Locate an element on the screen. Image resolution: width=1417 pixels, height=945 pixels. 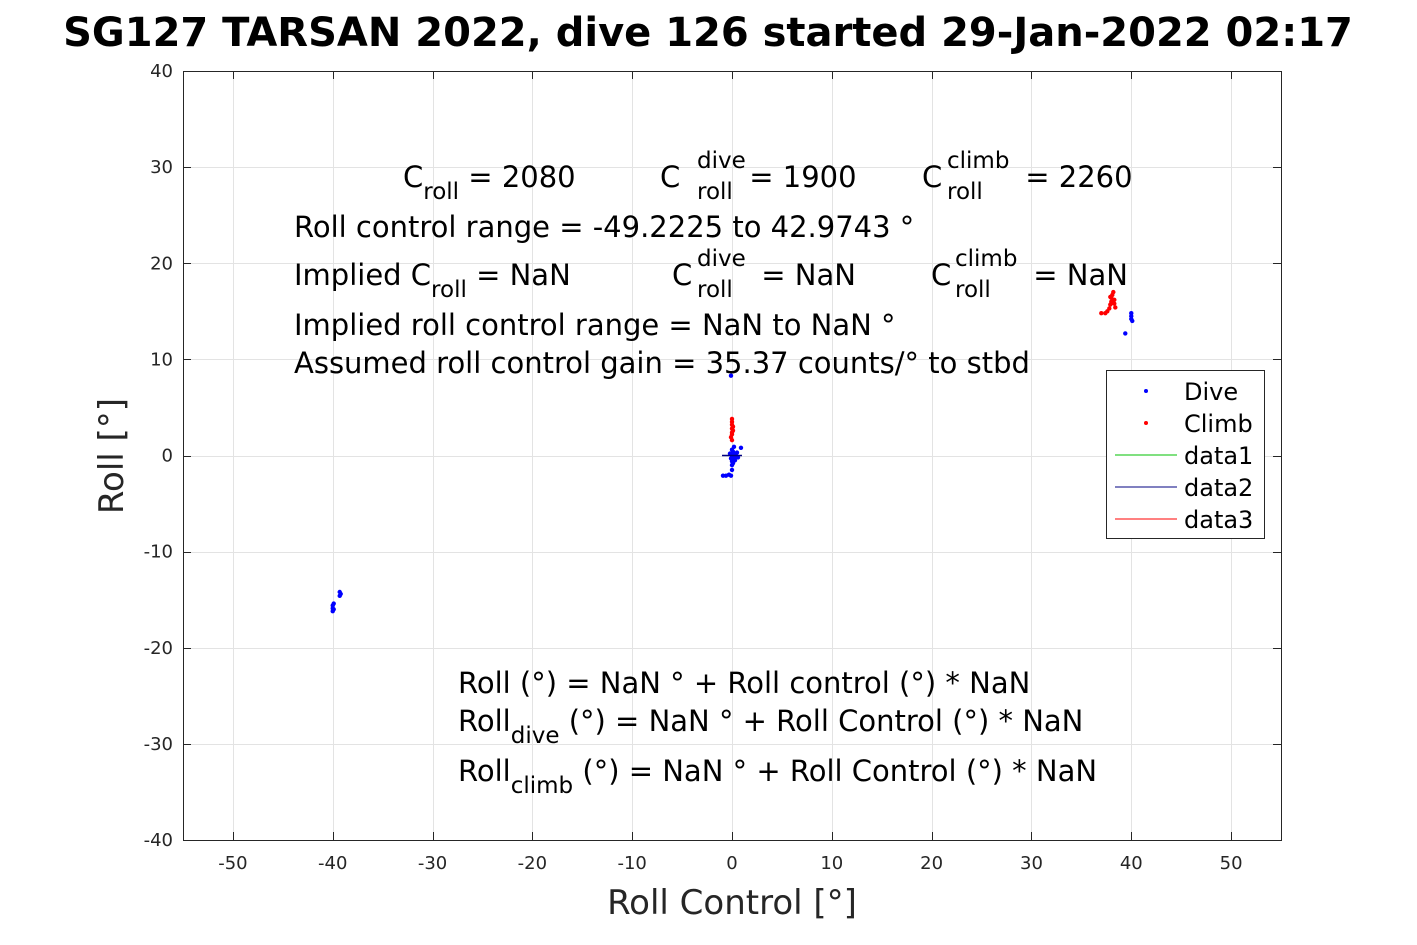
y-tick-label: 10 is located at coordinates (161, 359).